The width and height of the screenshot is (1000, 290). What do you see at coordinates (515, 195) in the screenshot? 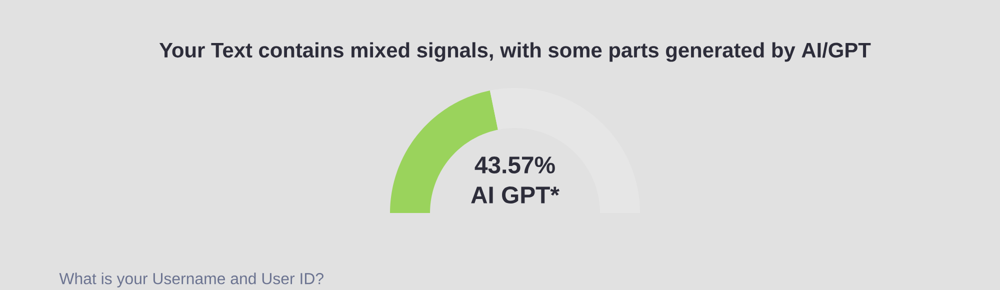
I see `text: AI GPT*` at bounding box center [515, 195].